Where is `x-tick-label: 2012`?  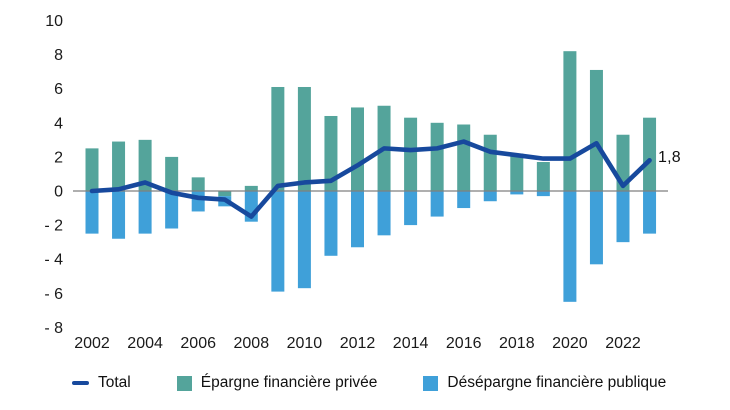
x-tick-label: 2012 is located at coordinates (358, 343).